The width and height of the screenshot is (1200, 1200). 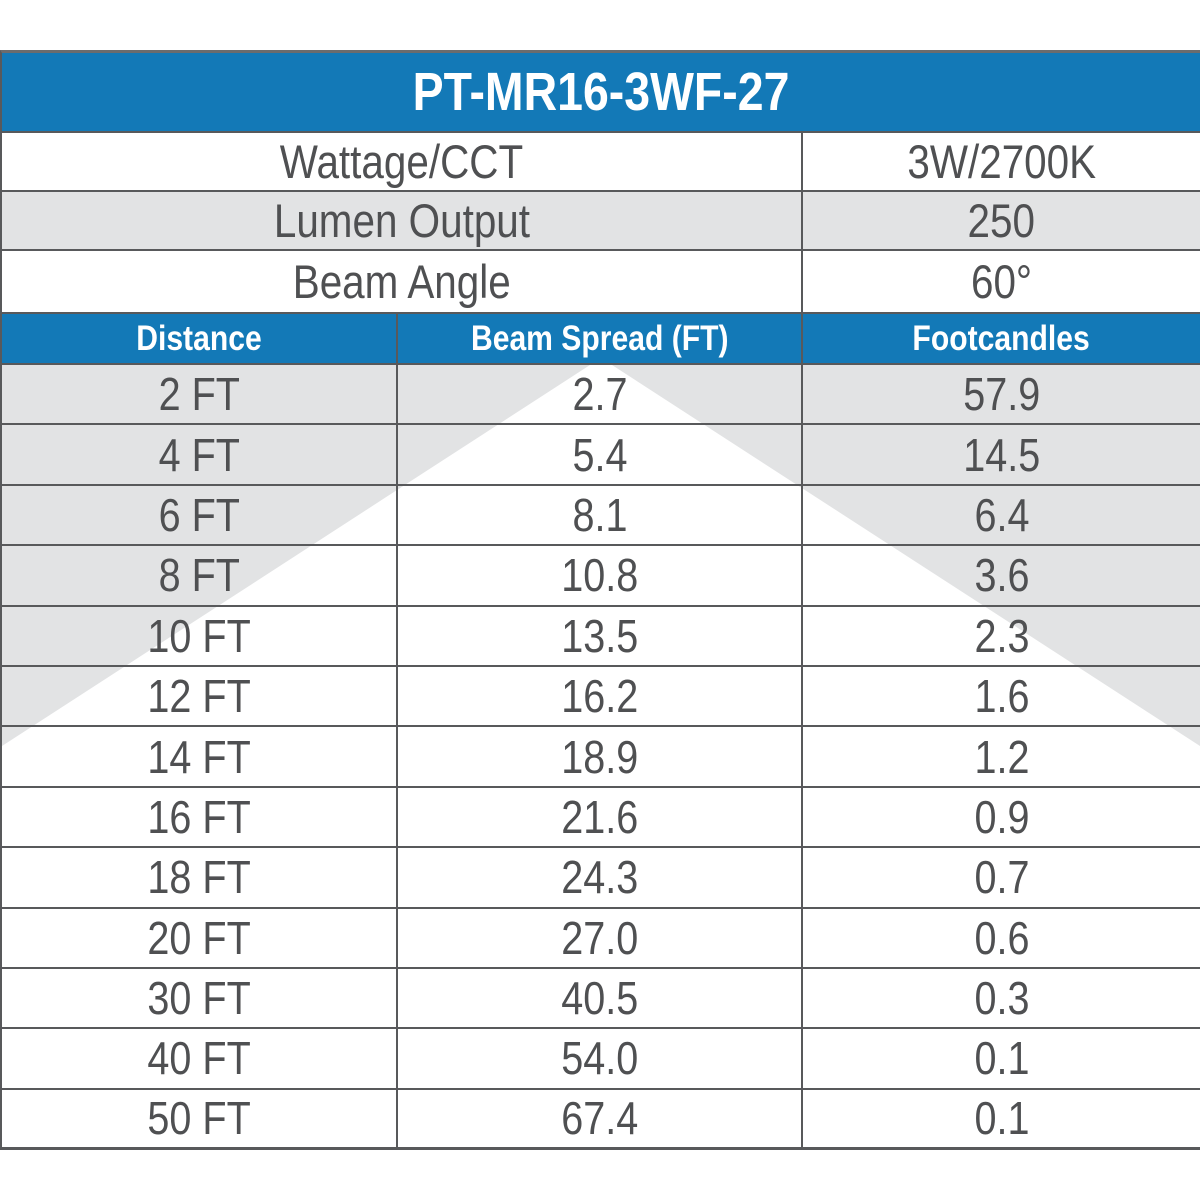 I want to click on table-cell: 8.1, so click(x=600, y=515).